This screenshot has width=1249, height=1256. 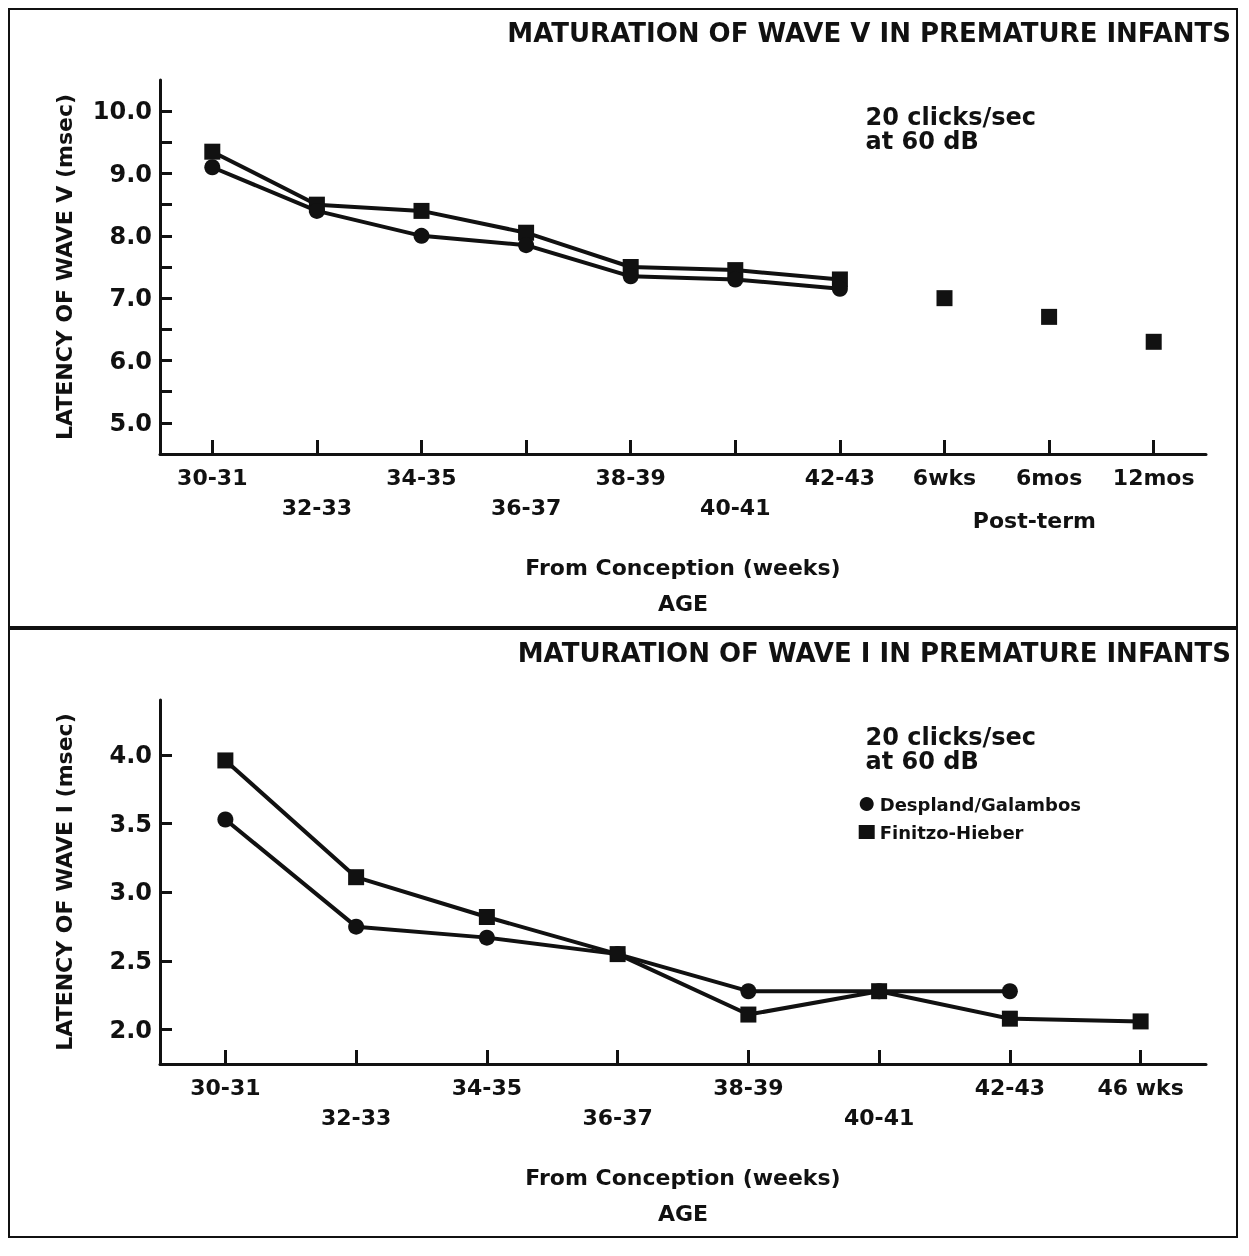 I want to click on y-axis-title: LATENCY OF WAVE Ⅴ (msec), so click(x=64, y=267).